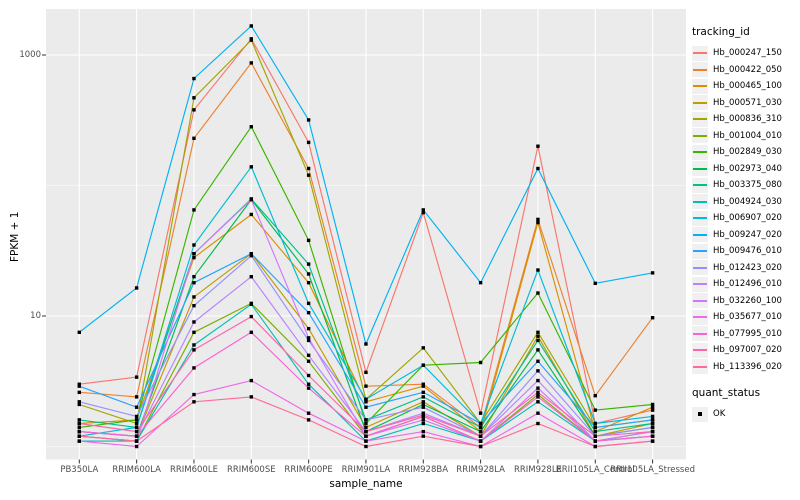  Describe the element at coordinates (747, 267) in the screenshot. I see `legend-item-label: Hb_012423_020` at that location.